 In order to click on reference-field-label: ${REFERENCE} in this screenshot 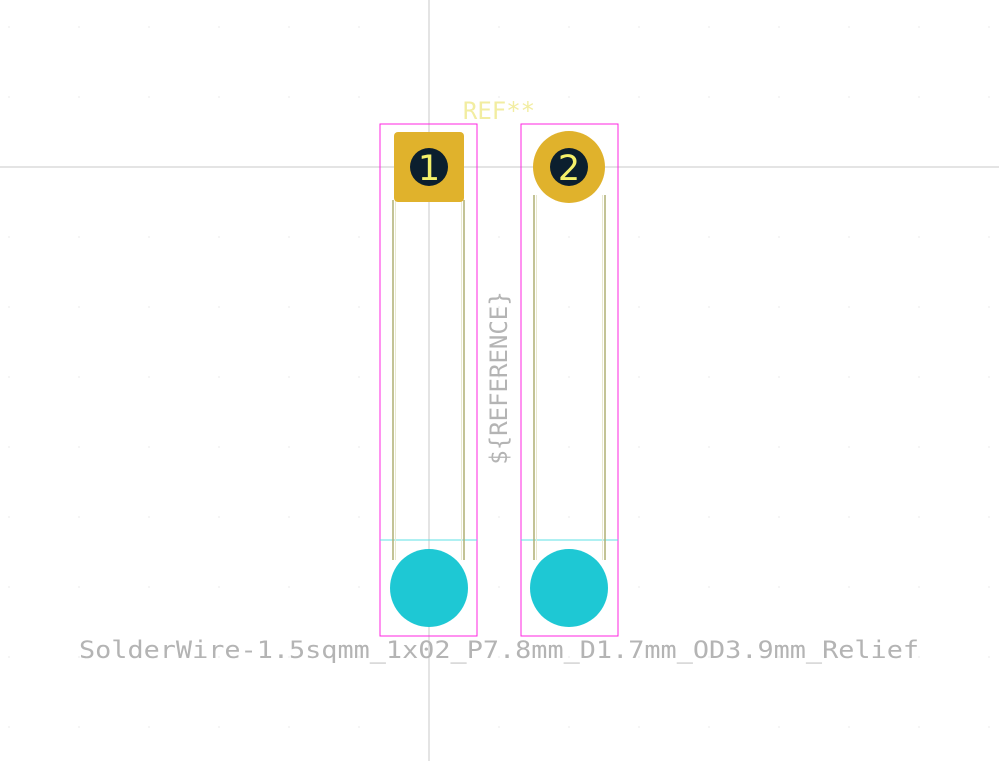, I will do `click(499, 377)`.